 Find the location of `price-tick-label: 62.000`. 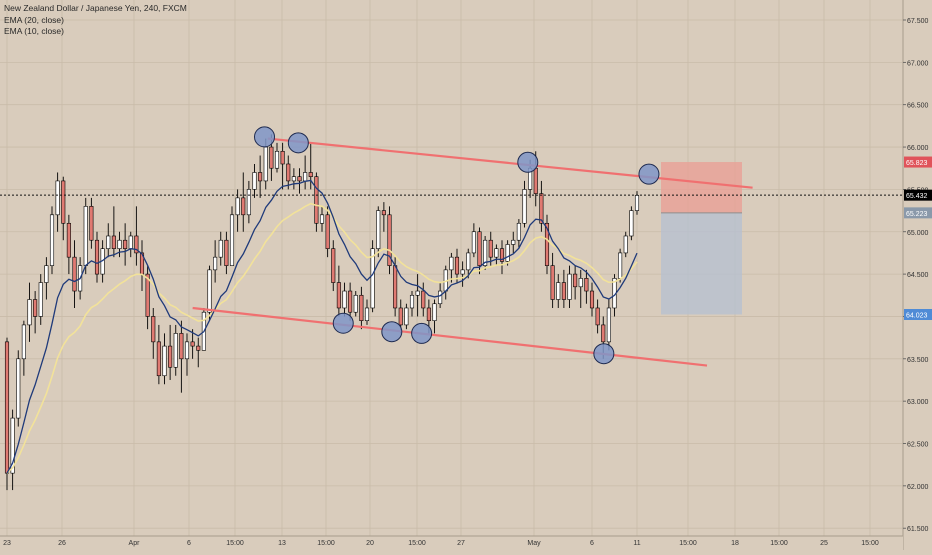

price-tick-label: 62.000 is located at coordinates (918, 487).